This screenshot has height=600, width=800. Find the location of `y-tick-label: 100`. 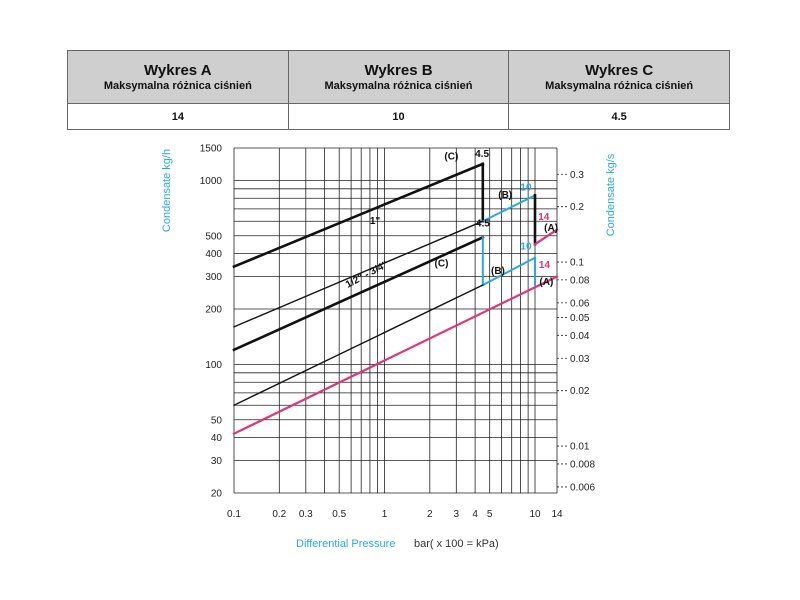

y-tick-label: 100 is located at coordinates (213, 365).